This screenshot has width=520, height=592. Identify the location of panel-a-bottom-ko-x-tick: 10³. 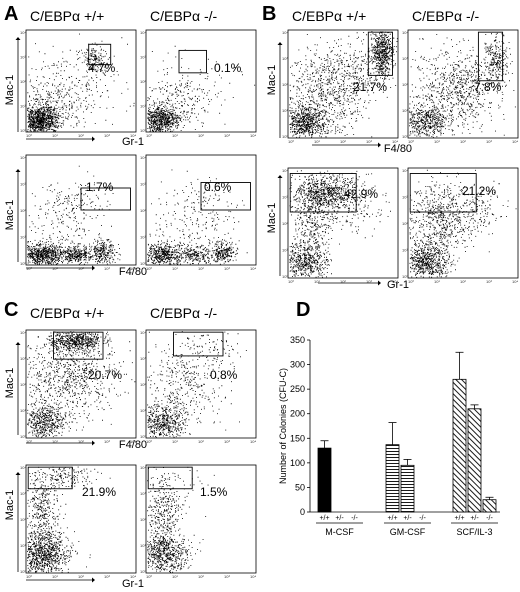
(227, 268).